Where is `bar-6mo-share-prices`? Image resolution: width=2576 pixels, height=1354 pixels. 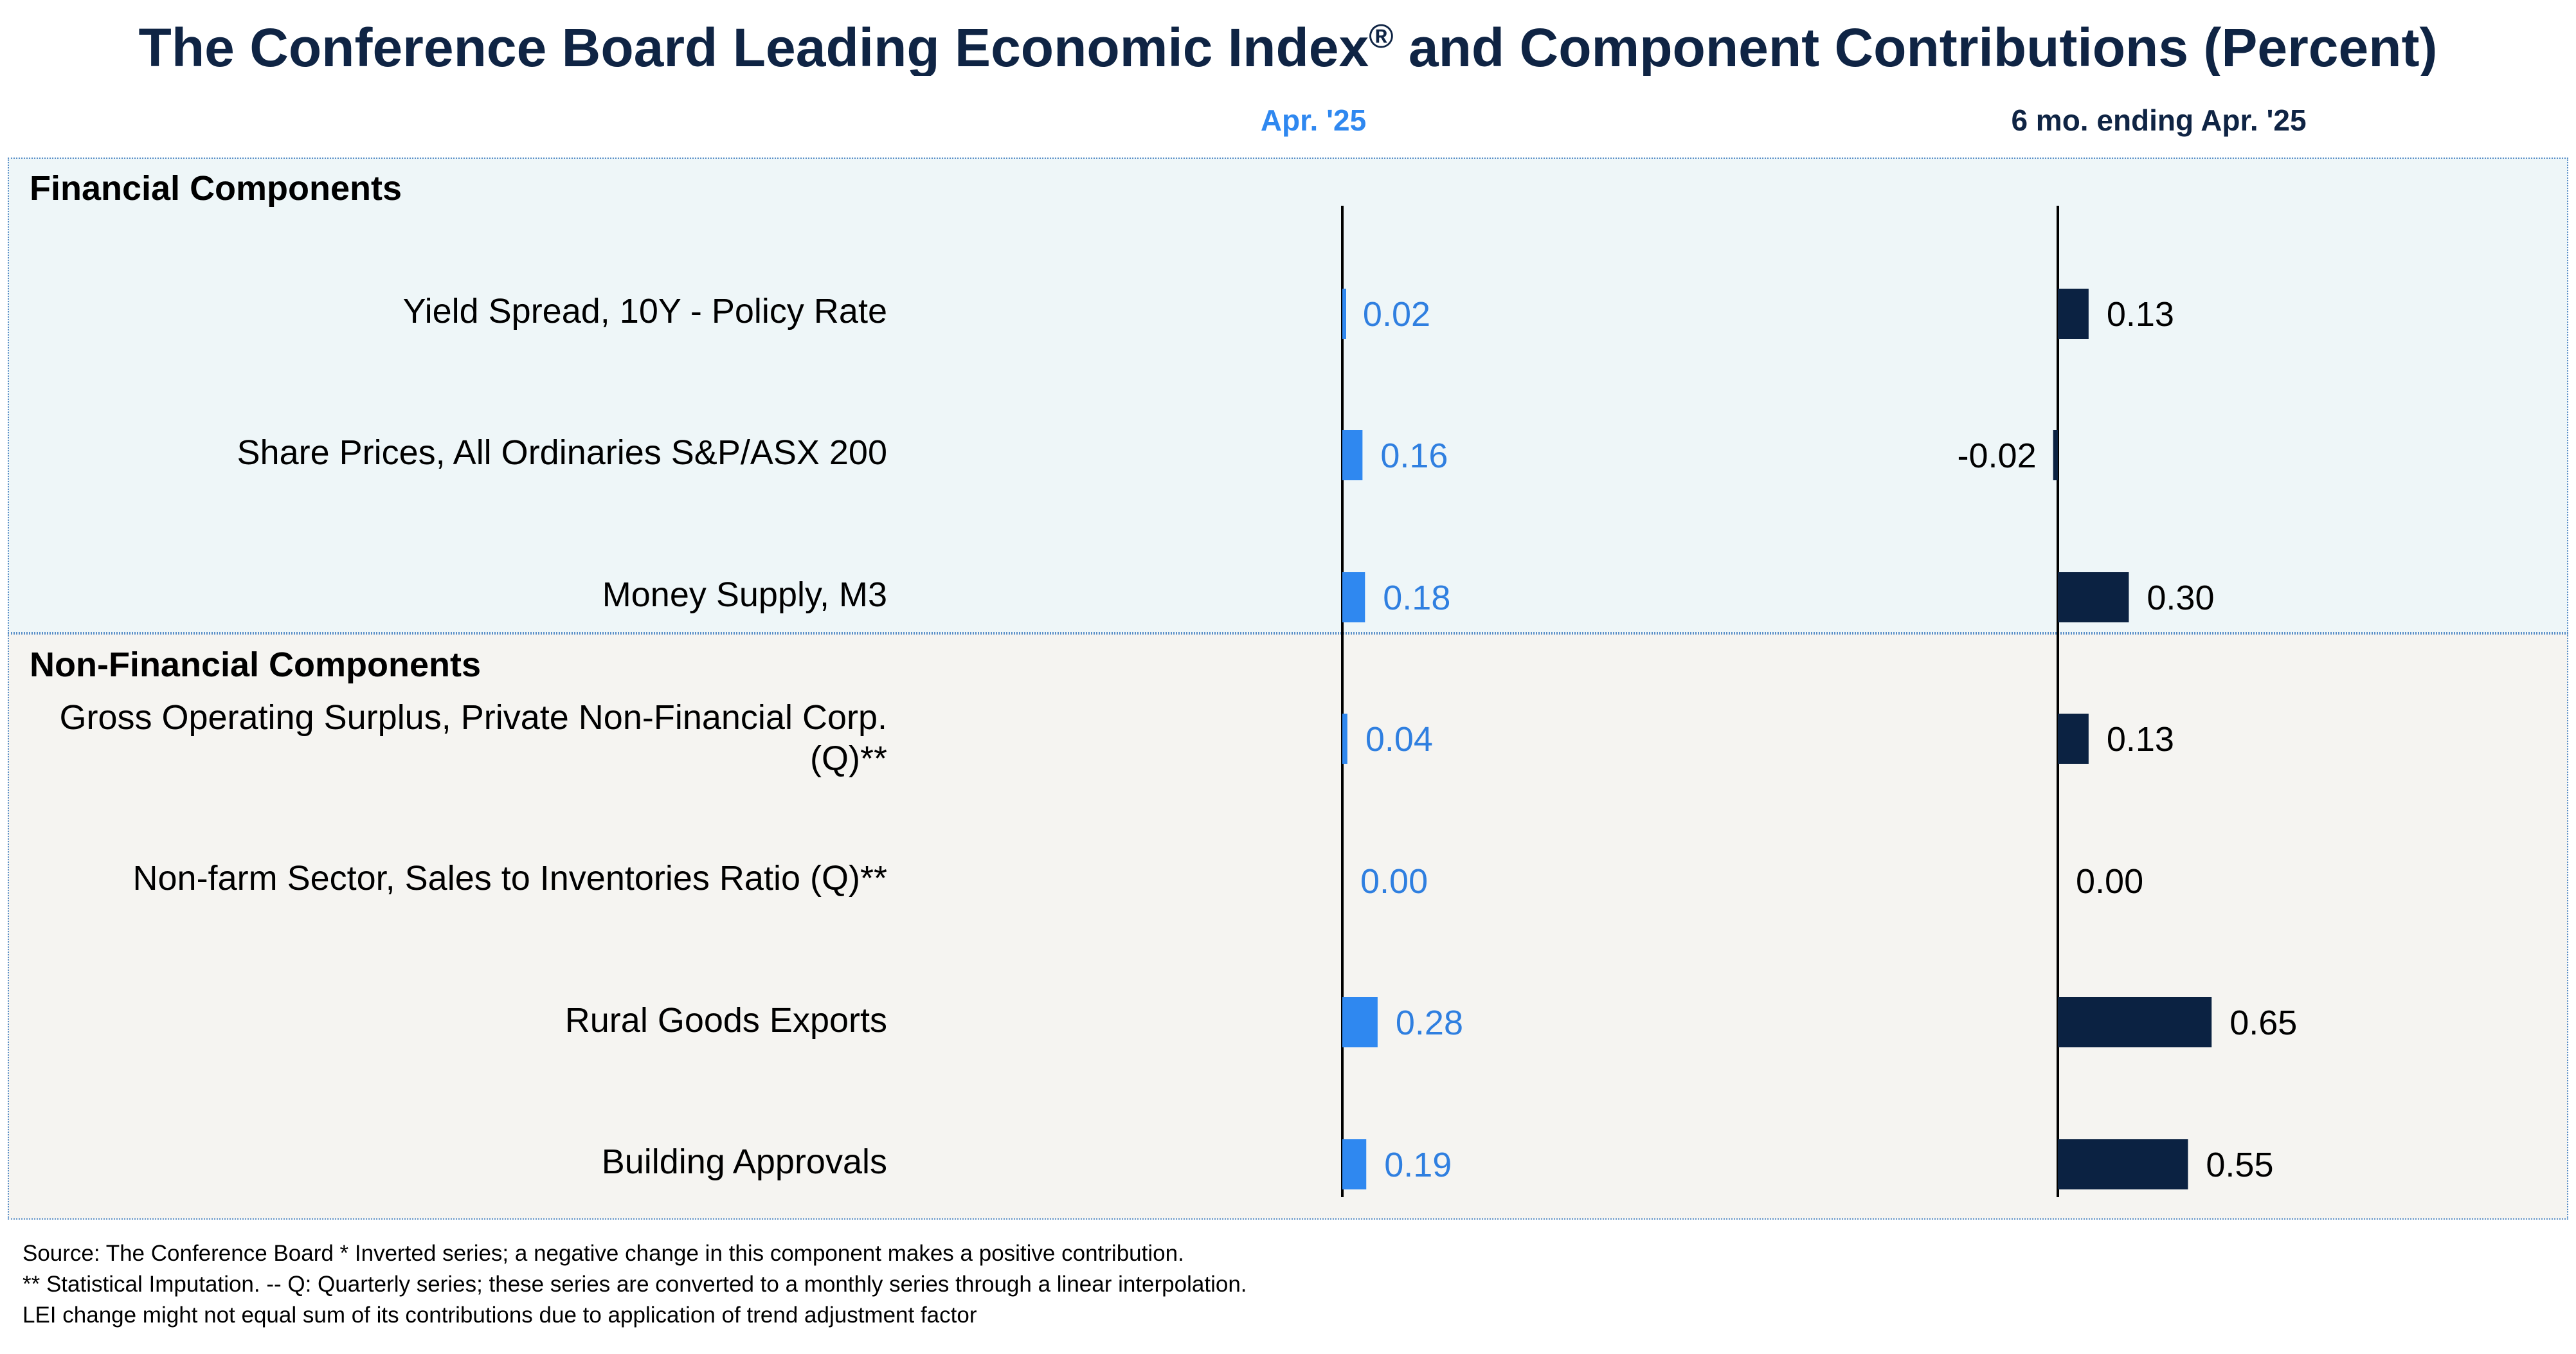
bar-6mo-share-prices is located at coordinates (2055, 455).